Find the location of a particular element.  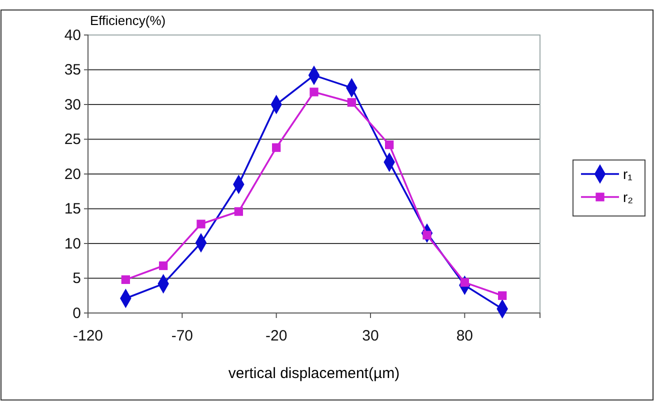

y-tick-label: 30 is located at coordinates (72, 105).